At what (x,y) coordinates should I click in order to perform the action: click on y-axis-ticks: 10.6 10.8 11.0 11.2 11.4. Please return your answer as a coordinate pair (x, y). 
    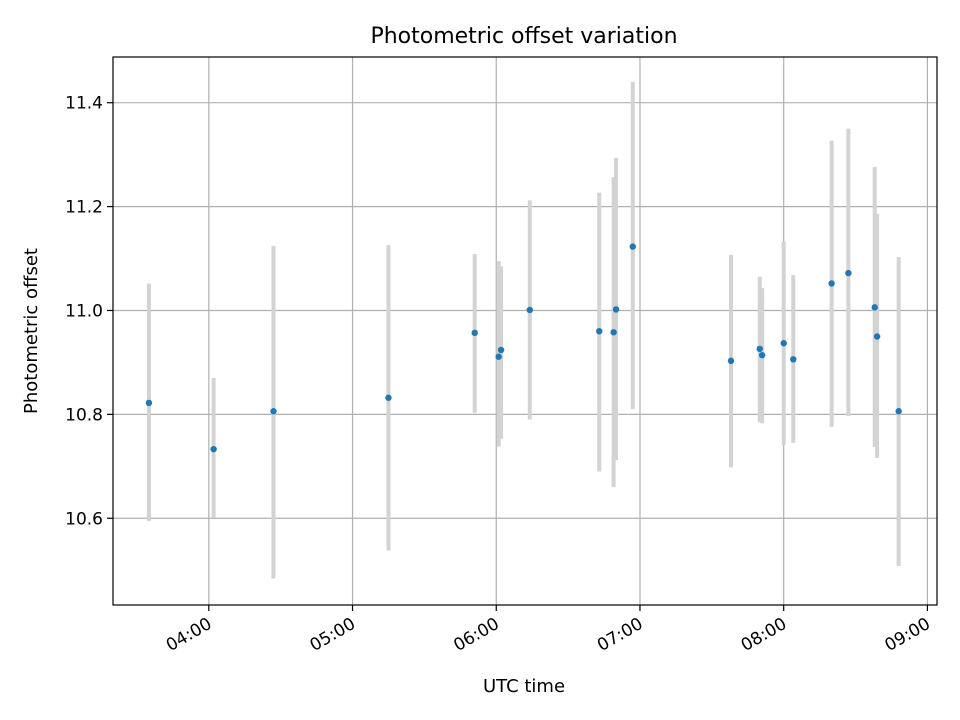
    Looking at the image, I should click on (89, 311).